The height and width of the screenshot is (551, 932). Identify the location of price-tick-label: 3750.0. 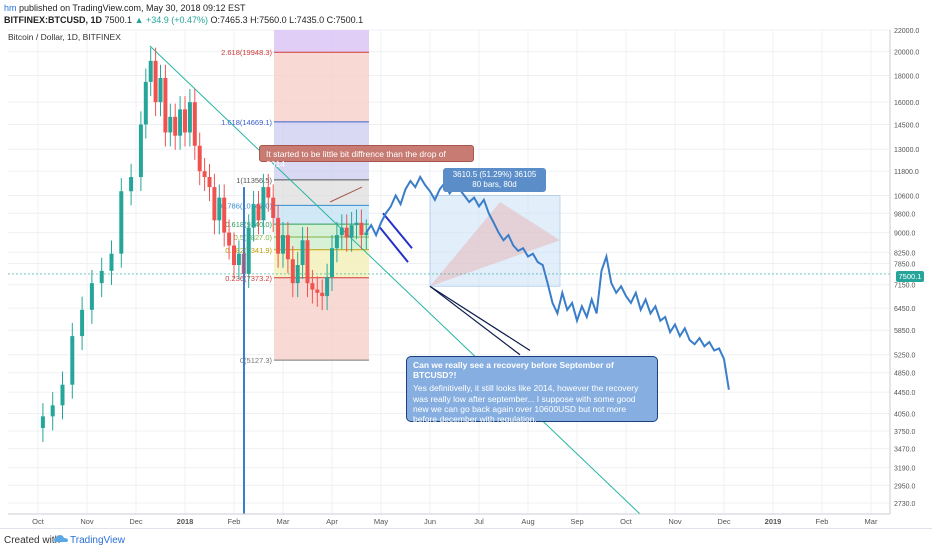
(905, 432).